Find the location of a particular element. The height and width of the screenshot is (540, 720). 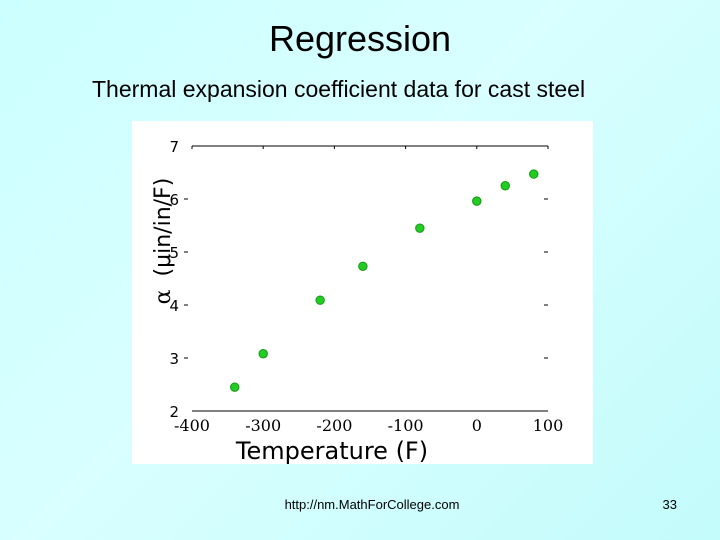

y-tick-label: 6 is located at coordinates (174, 200).